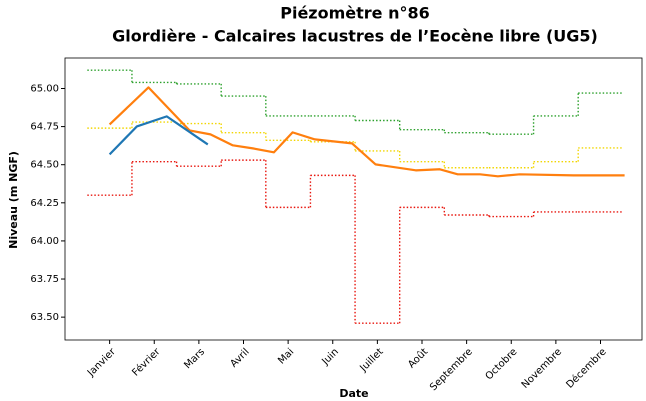 The width and height of the screenshot is (646, 401). Describe the element at coordinates (44, 241) in the screenshot. I see `y-tick-label: 64.00` at that location.